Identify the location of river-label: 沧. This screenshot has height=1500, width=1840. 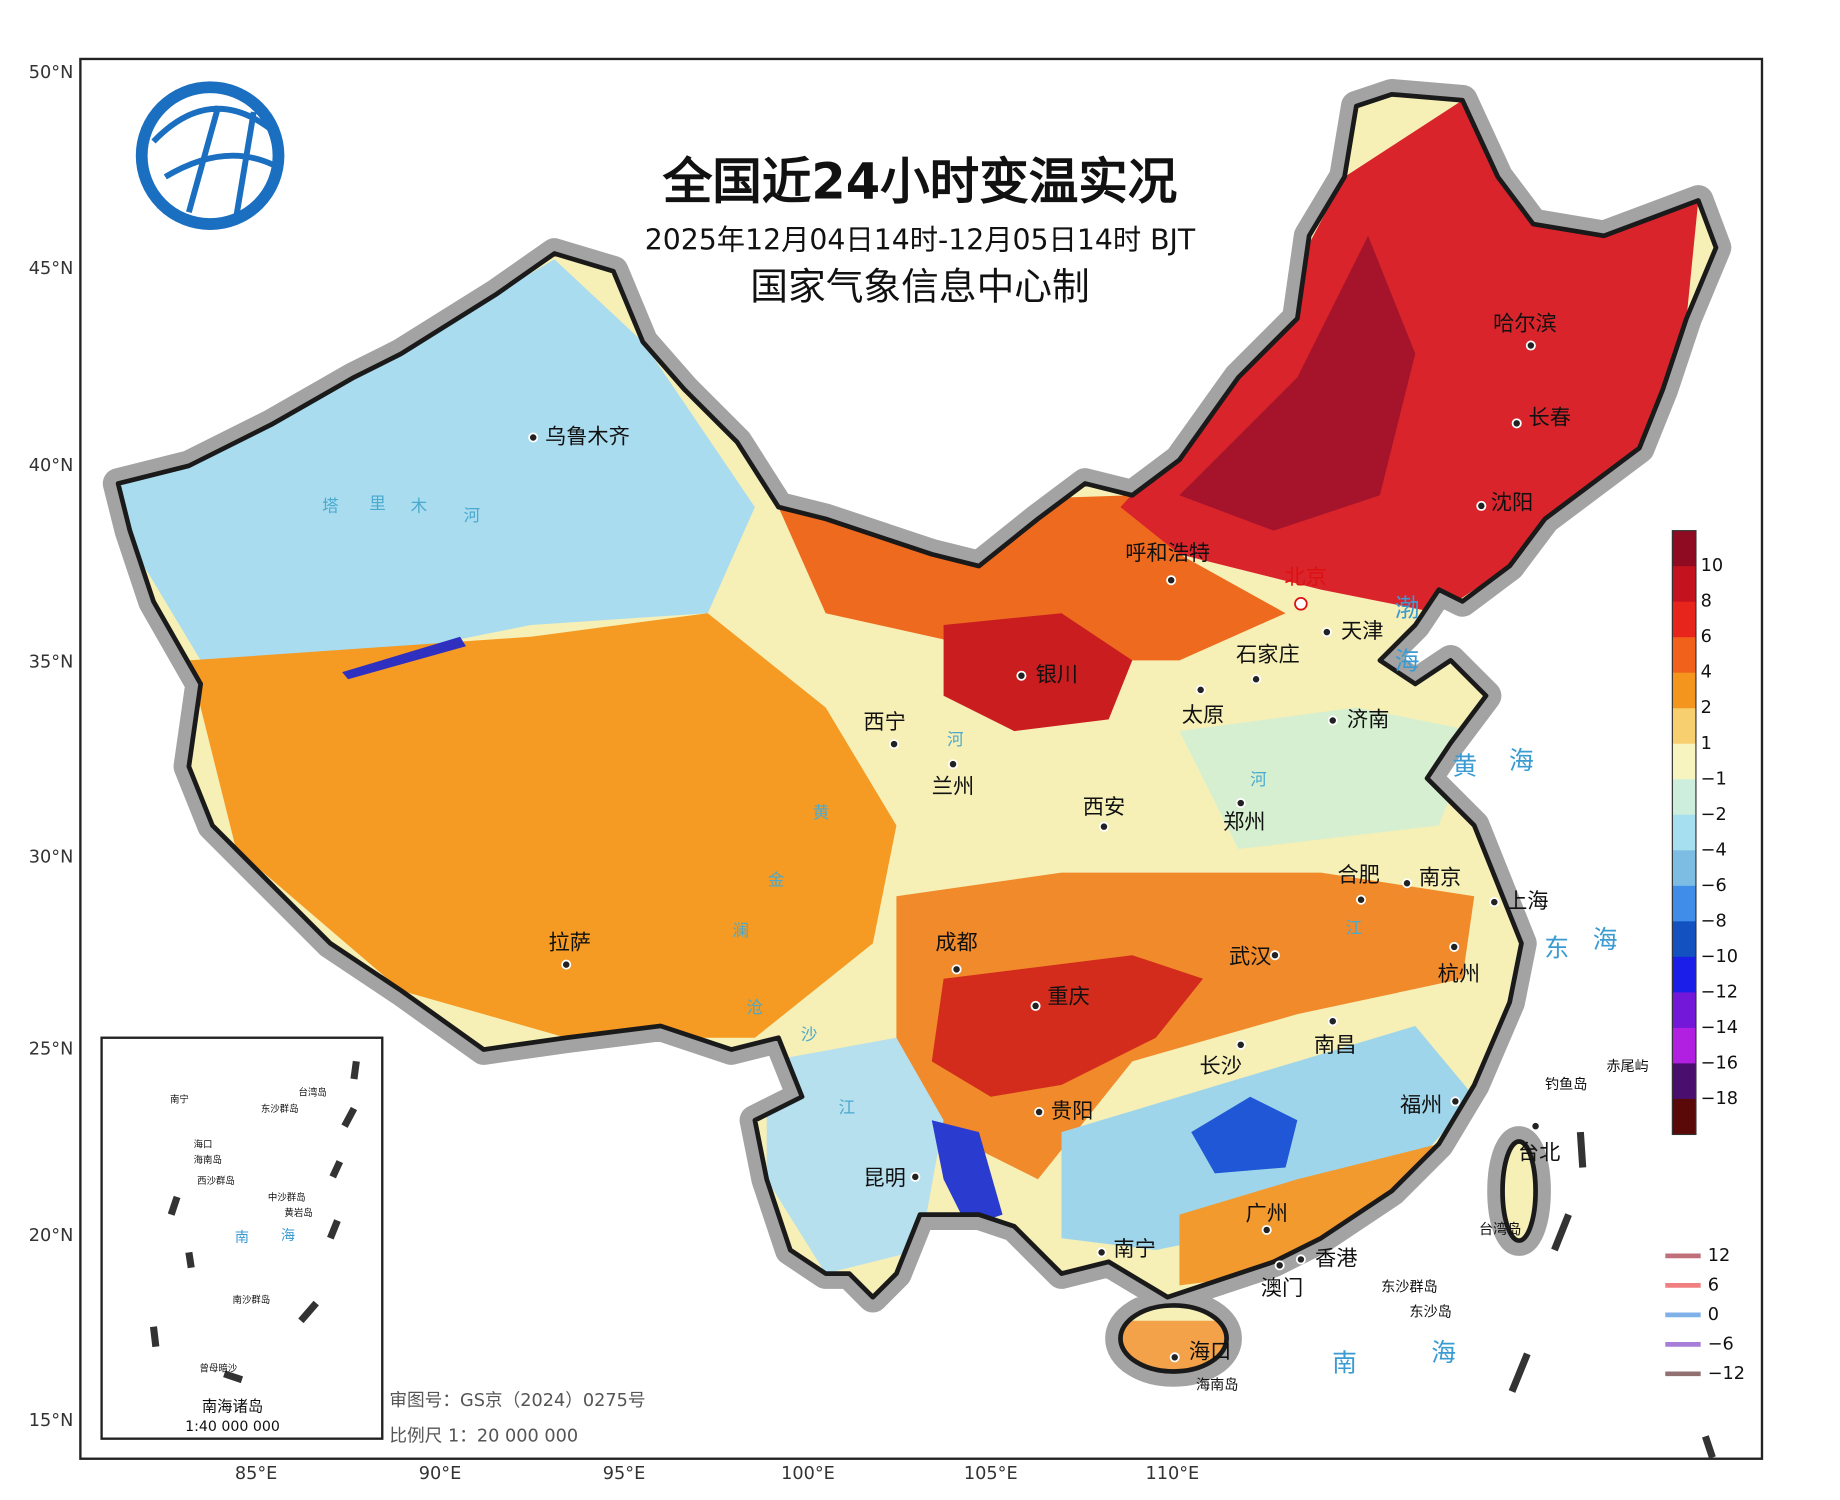
(755, 1007).